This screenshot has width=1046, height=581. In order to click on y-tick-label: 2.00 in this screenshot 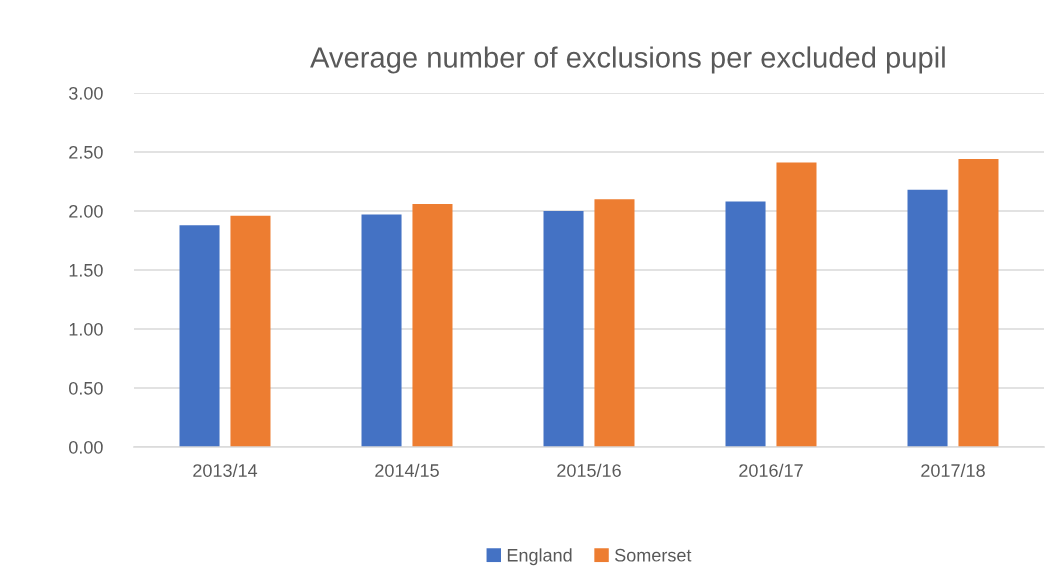, I will do `click(86, 211)`.